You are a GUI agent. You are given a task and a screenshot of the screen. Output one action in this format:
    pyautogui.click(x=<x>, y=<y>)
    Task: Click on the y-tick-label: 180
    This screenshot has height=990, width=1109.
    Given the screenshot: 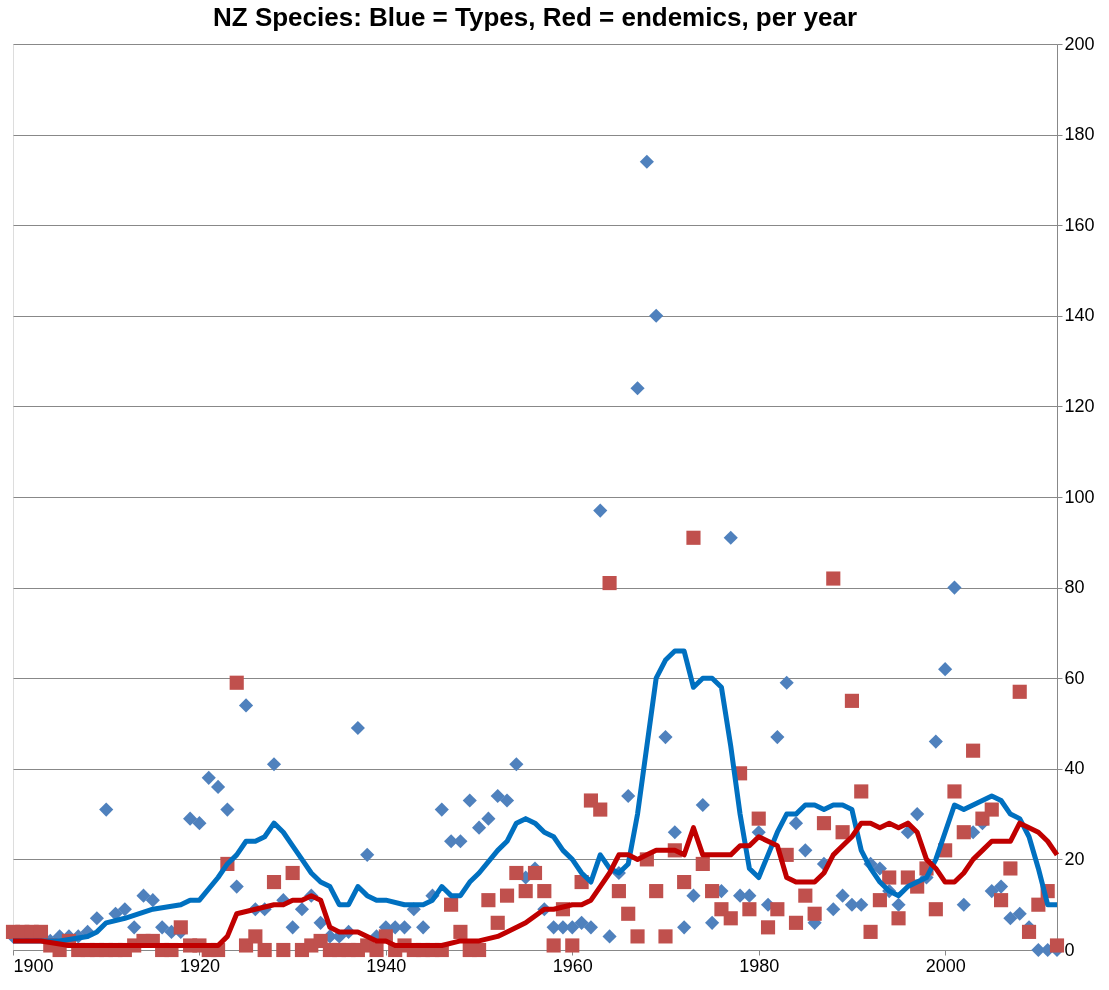 What is the action you would take?
    pyautogui.click(x=1079, y=134)
    